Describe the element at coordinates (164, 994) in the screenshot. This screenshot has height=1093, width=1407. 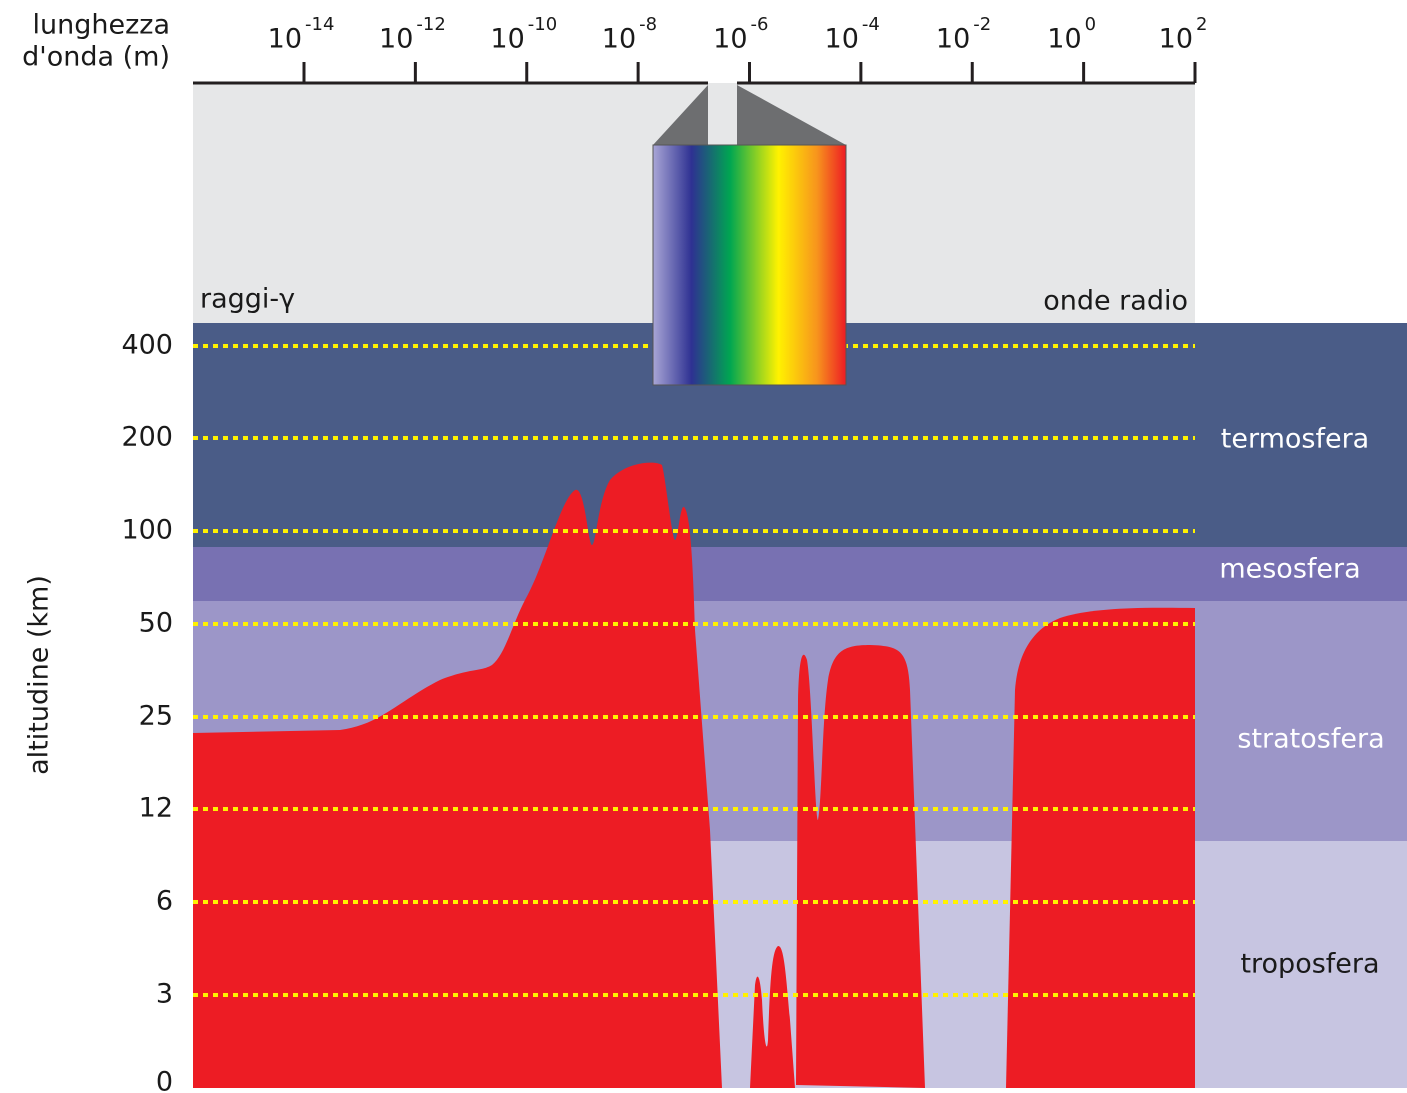
I see `y-tick-label: 3` at that location.